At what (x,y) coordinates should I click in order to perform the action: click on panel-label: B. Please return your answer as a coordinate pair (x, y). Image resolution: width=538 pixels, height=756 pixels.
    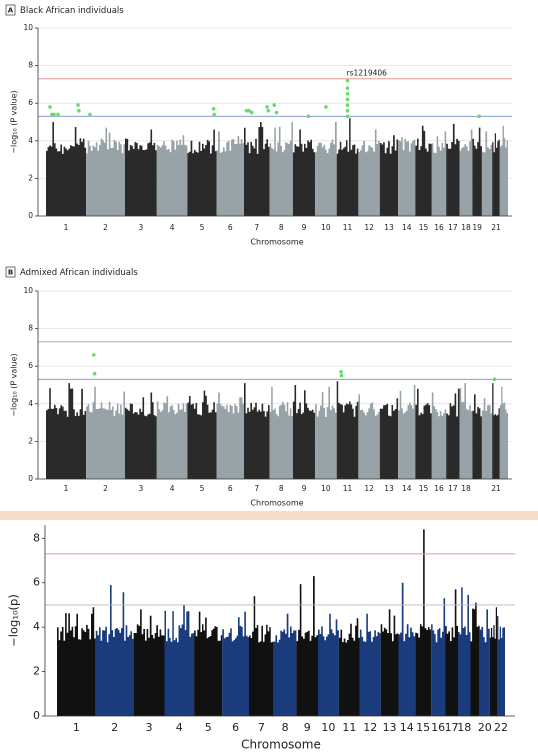
    Looking at the image, I should click on (10, 273).